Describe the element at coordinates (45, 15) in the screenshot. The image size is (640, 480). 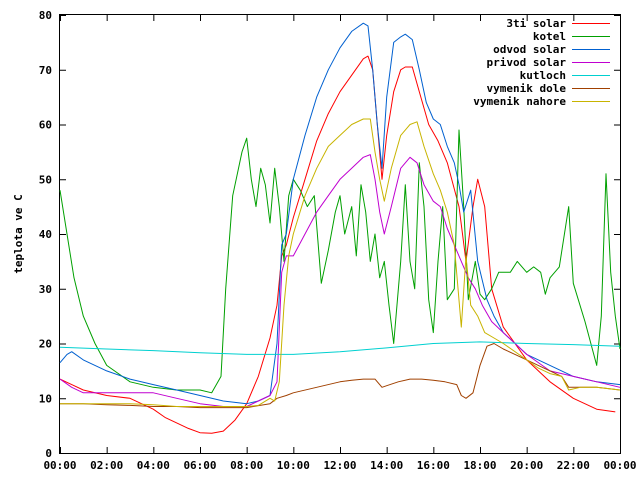
I see `y-tick-label: 80` at that location.